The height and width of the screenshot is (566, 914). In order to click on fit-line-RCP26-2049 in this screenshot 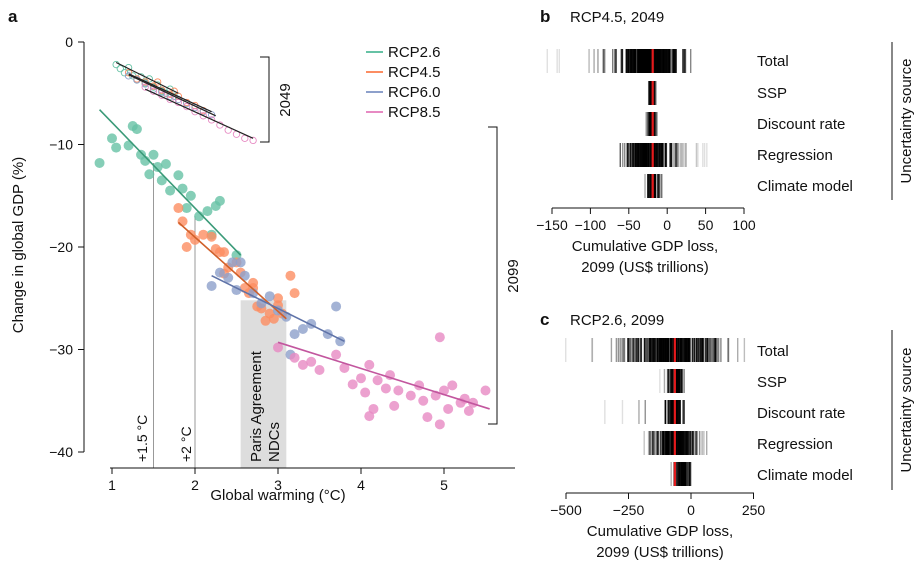, I will do `click(147, 77)`.